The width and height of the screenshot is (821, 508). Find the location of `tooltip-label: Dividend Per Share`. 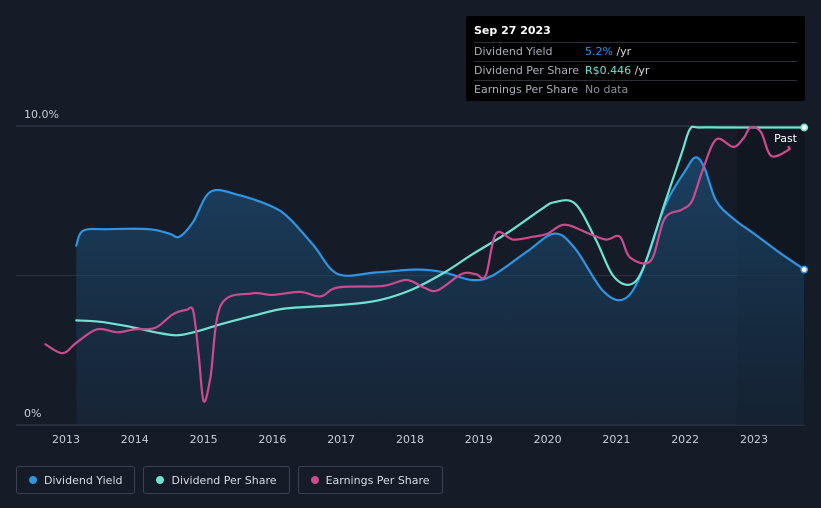

tooltip-label: Dividend Per Share is located at coordinates (527, 70).